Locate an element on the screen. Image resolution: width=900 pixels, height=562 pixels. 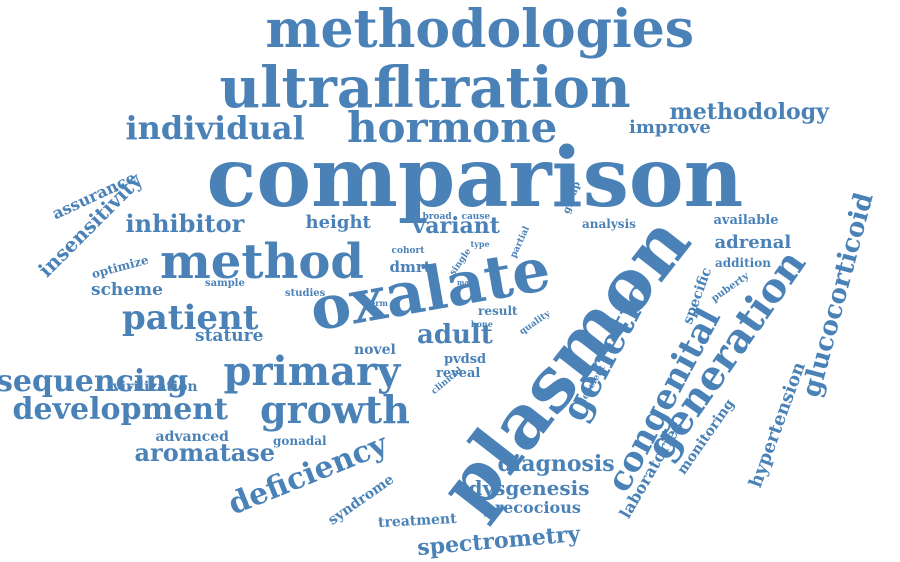
word-advanced: advanced is located at coordinates (192, 437).